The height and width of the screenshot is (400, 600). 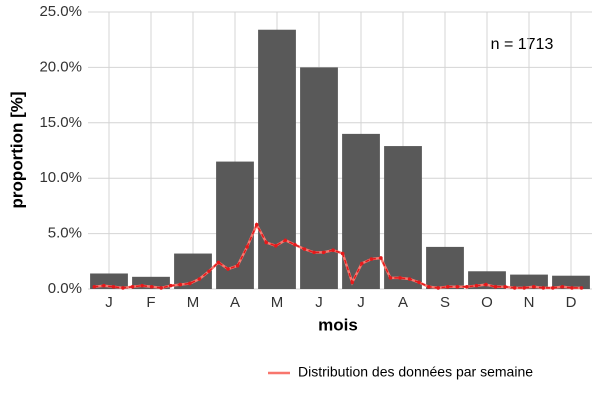 What do you see at coordinates (16, 149) in the screenshot?
I see `y-axis-title: proportion [%]` at bounding box center [16, 149].